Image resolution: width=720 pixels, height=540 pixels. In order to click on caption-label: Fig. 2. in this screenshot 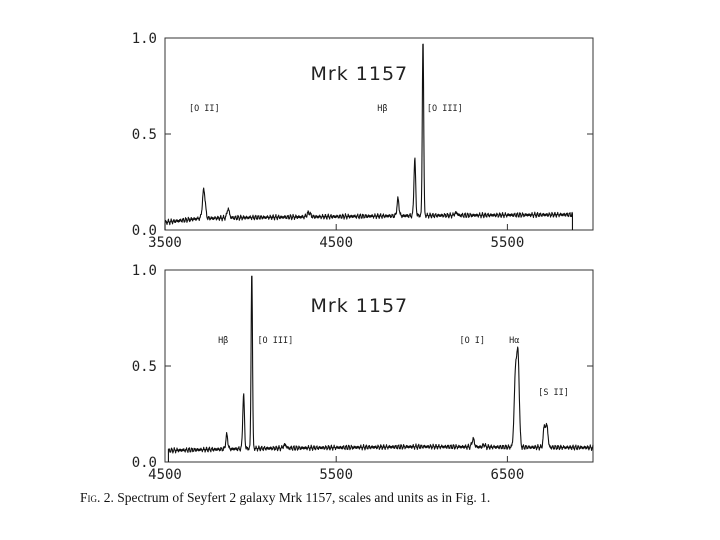, I will do `click(97, 497)`.